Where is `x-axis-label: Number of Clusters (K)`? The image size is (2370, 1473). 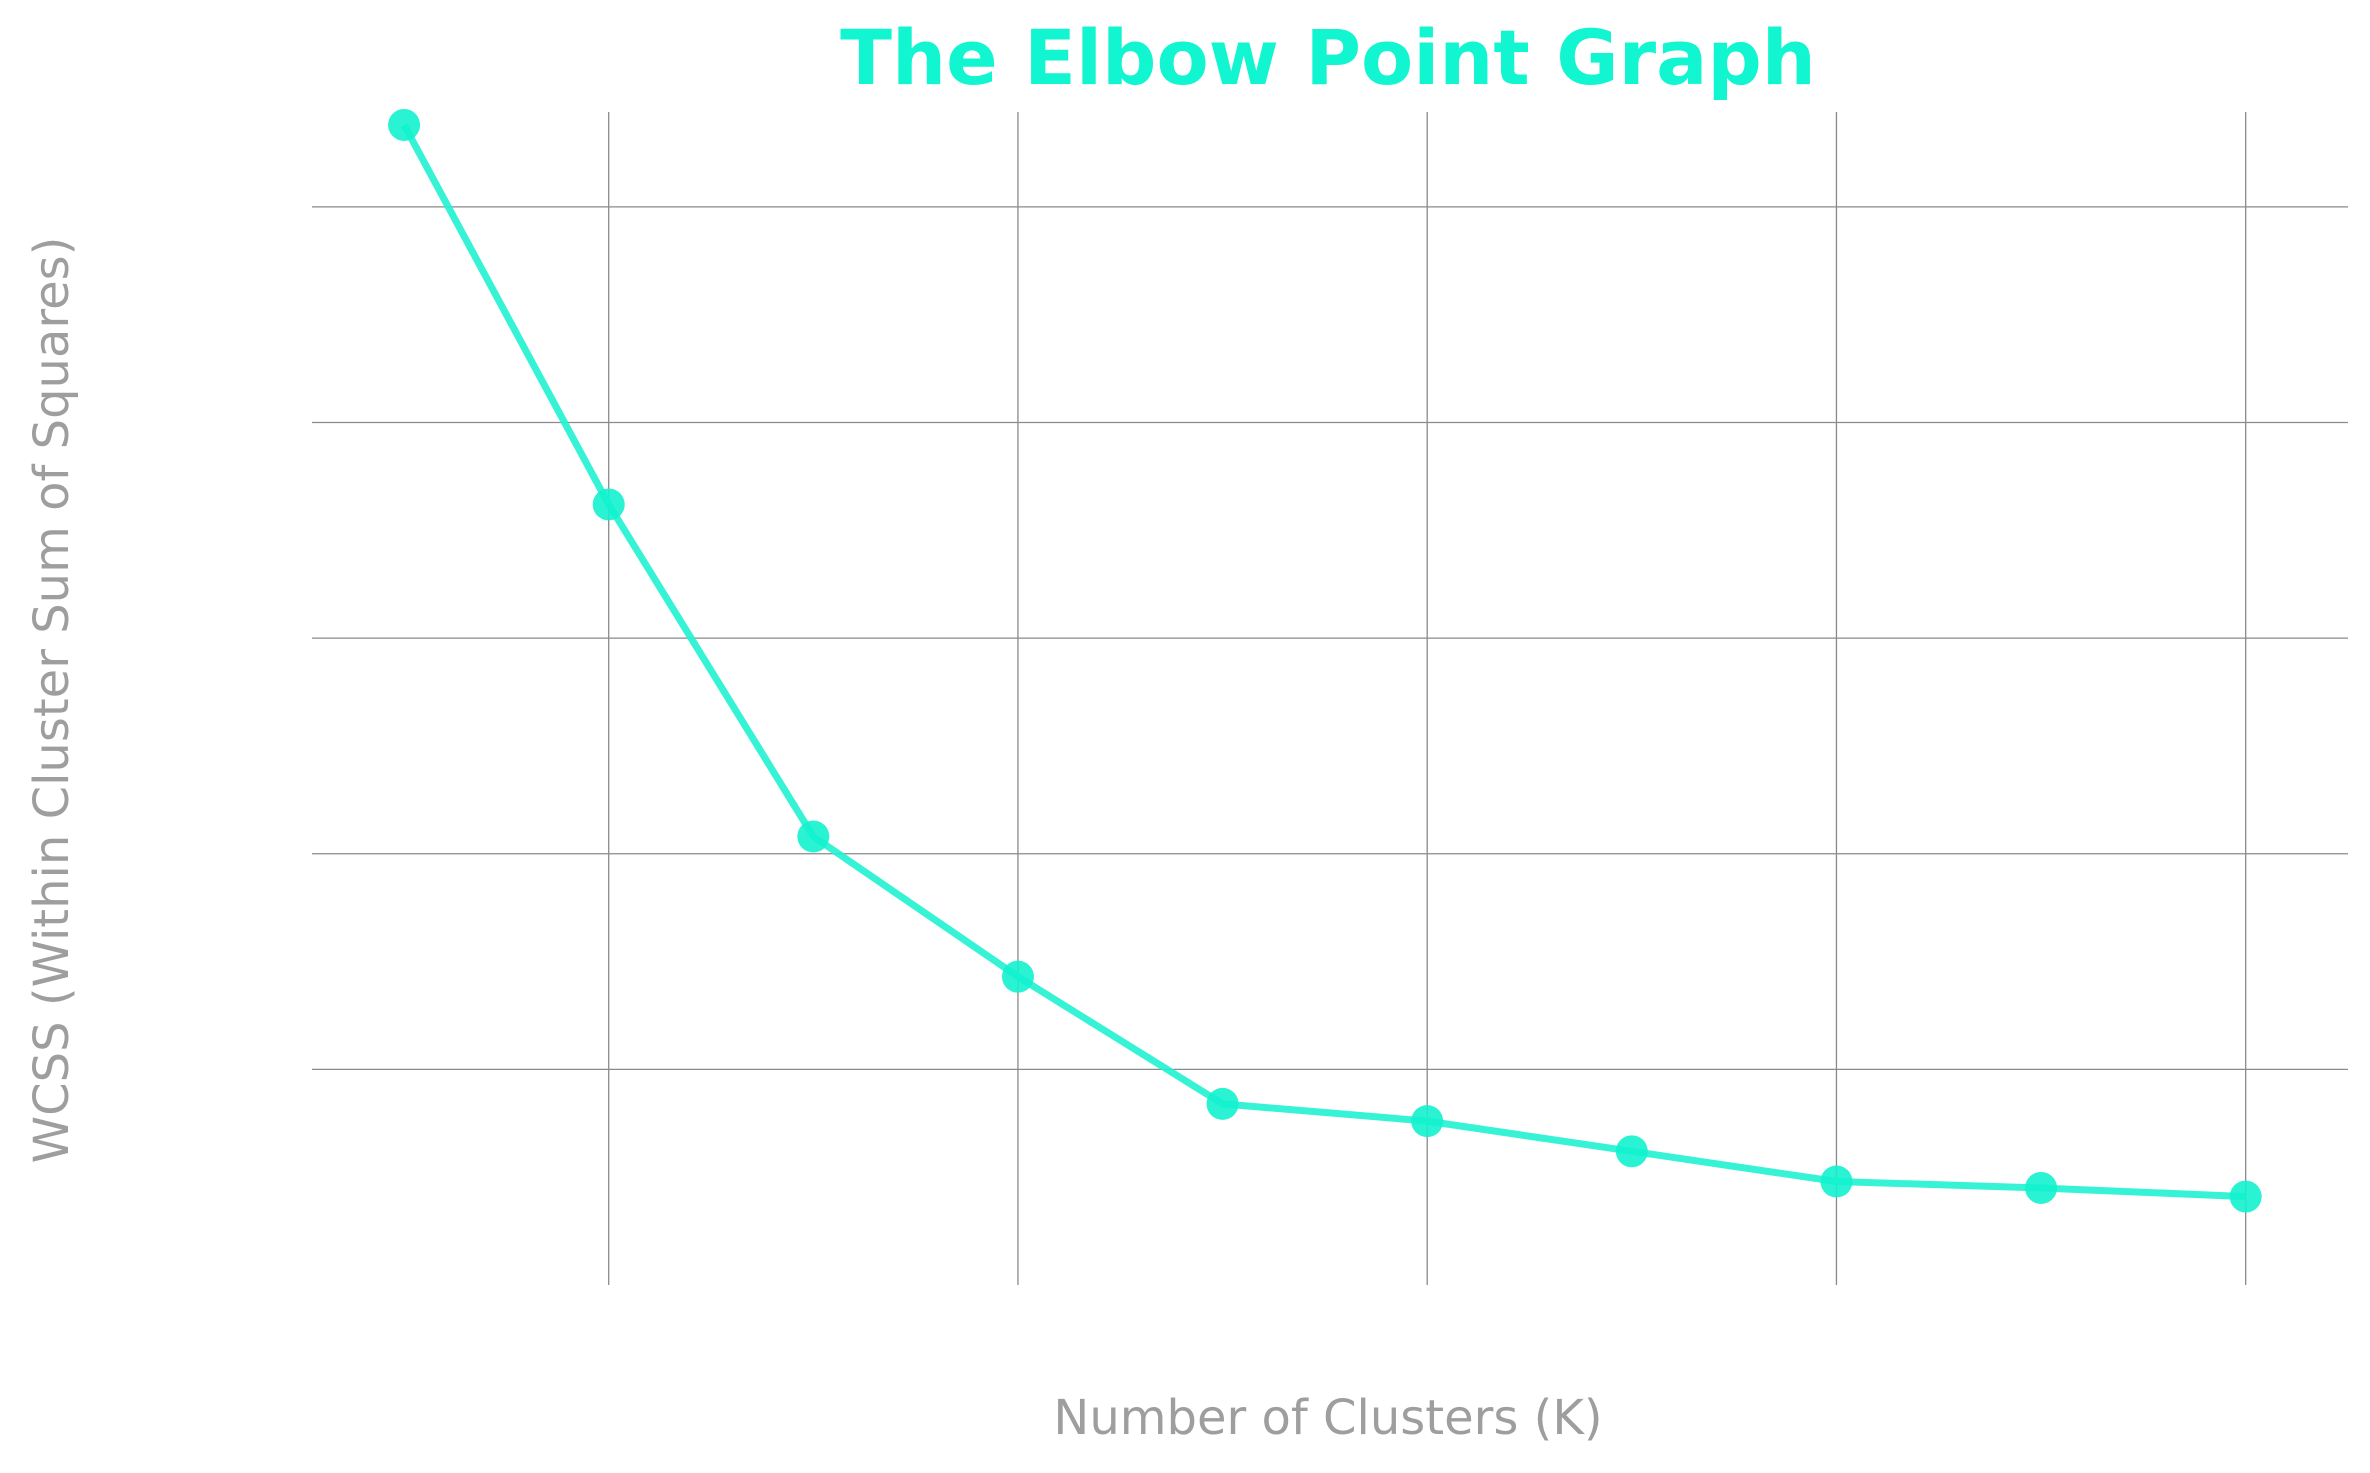 x-axis-label: Number of Clusters (K) is located at coordinates (1327, 1418).